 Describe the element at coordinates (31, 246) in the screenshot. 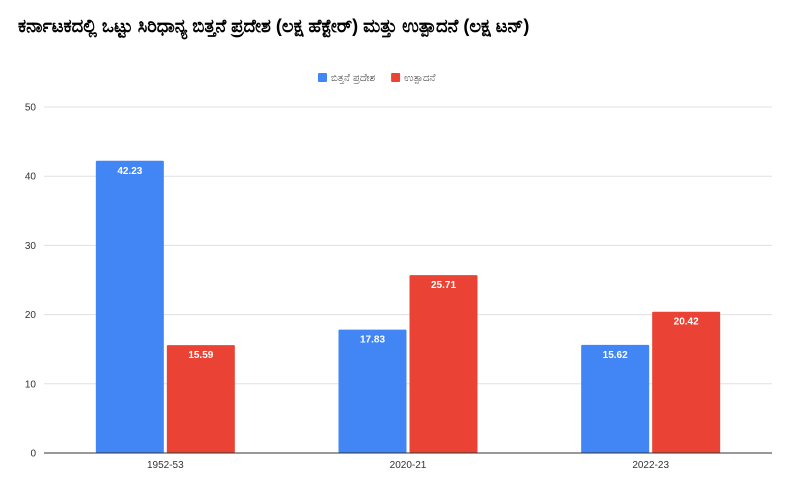

I see `y-tick-label: 30` at that location.